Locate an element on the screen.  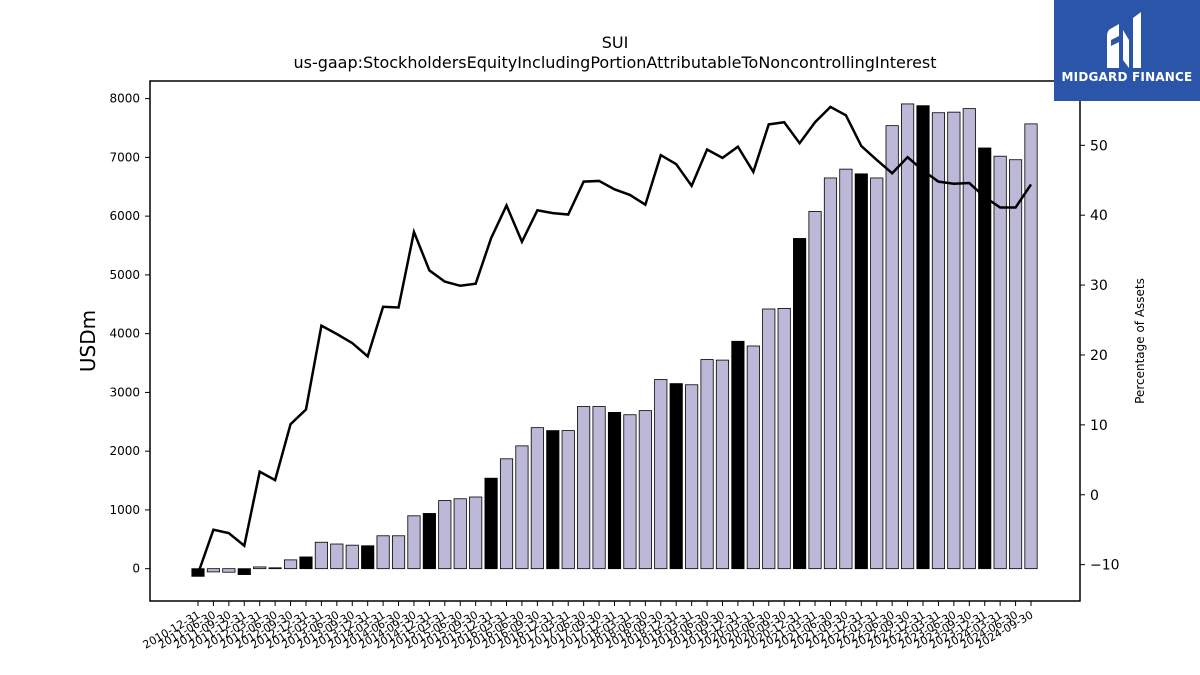
y-axis-left: 0 1000 2000 3000 4000 5000 6000 7000 8000 is located at coordinates (129, 334).